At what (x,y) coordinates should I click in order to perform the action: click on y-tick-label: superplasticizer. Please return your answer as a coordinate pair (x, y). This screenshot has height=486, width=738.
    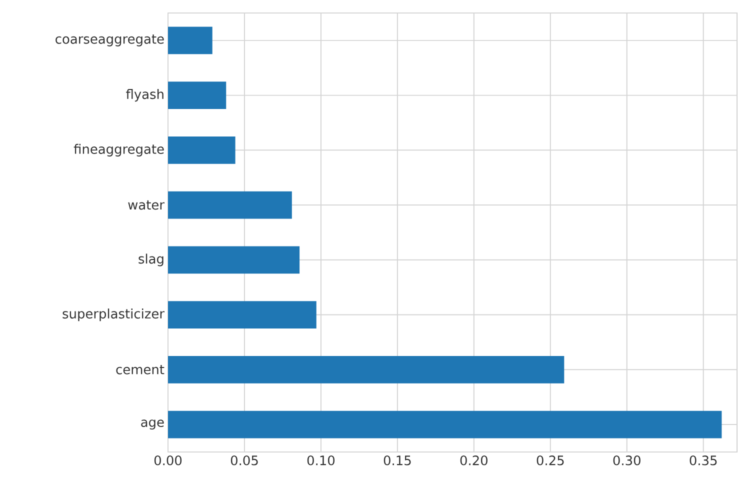
    Looking at the image, I should click on (113, 315).